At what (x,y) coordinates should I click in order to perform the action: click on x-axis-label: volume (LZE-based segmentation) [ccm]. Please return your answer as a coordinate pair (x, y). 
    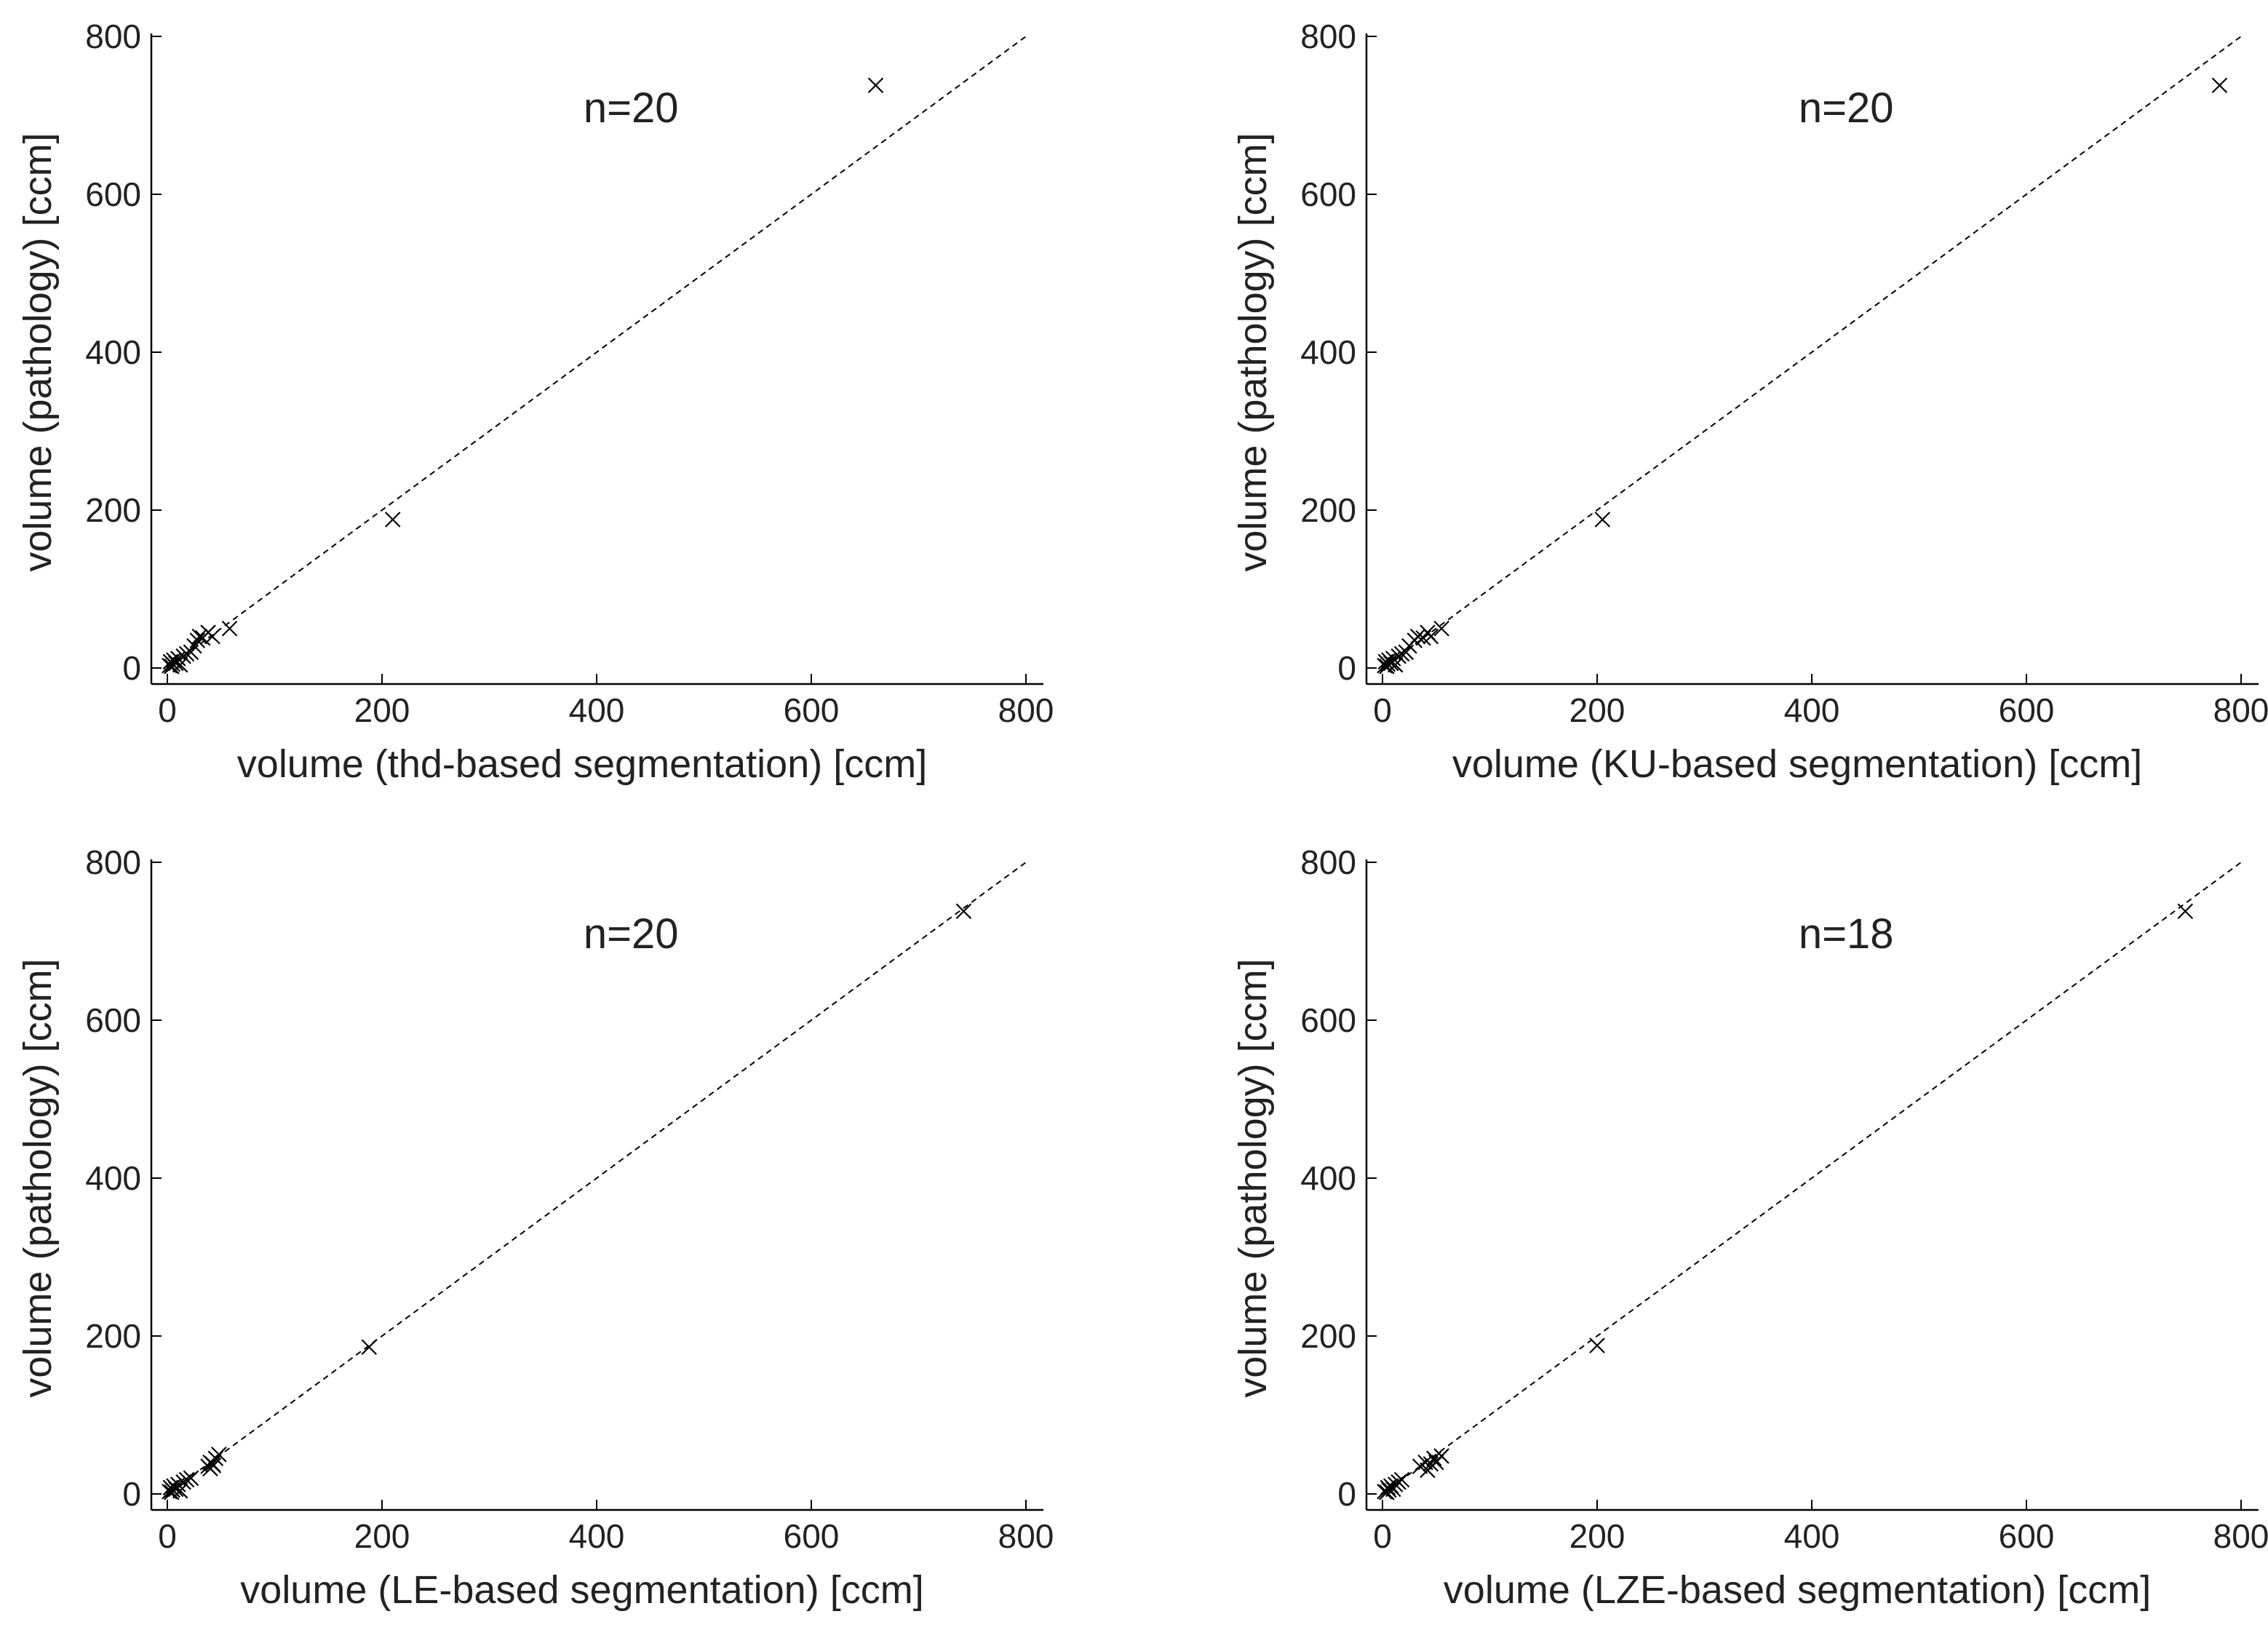
    Looking at the image, I should click on (1797, 1590).